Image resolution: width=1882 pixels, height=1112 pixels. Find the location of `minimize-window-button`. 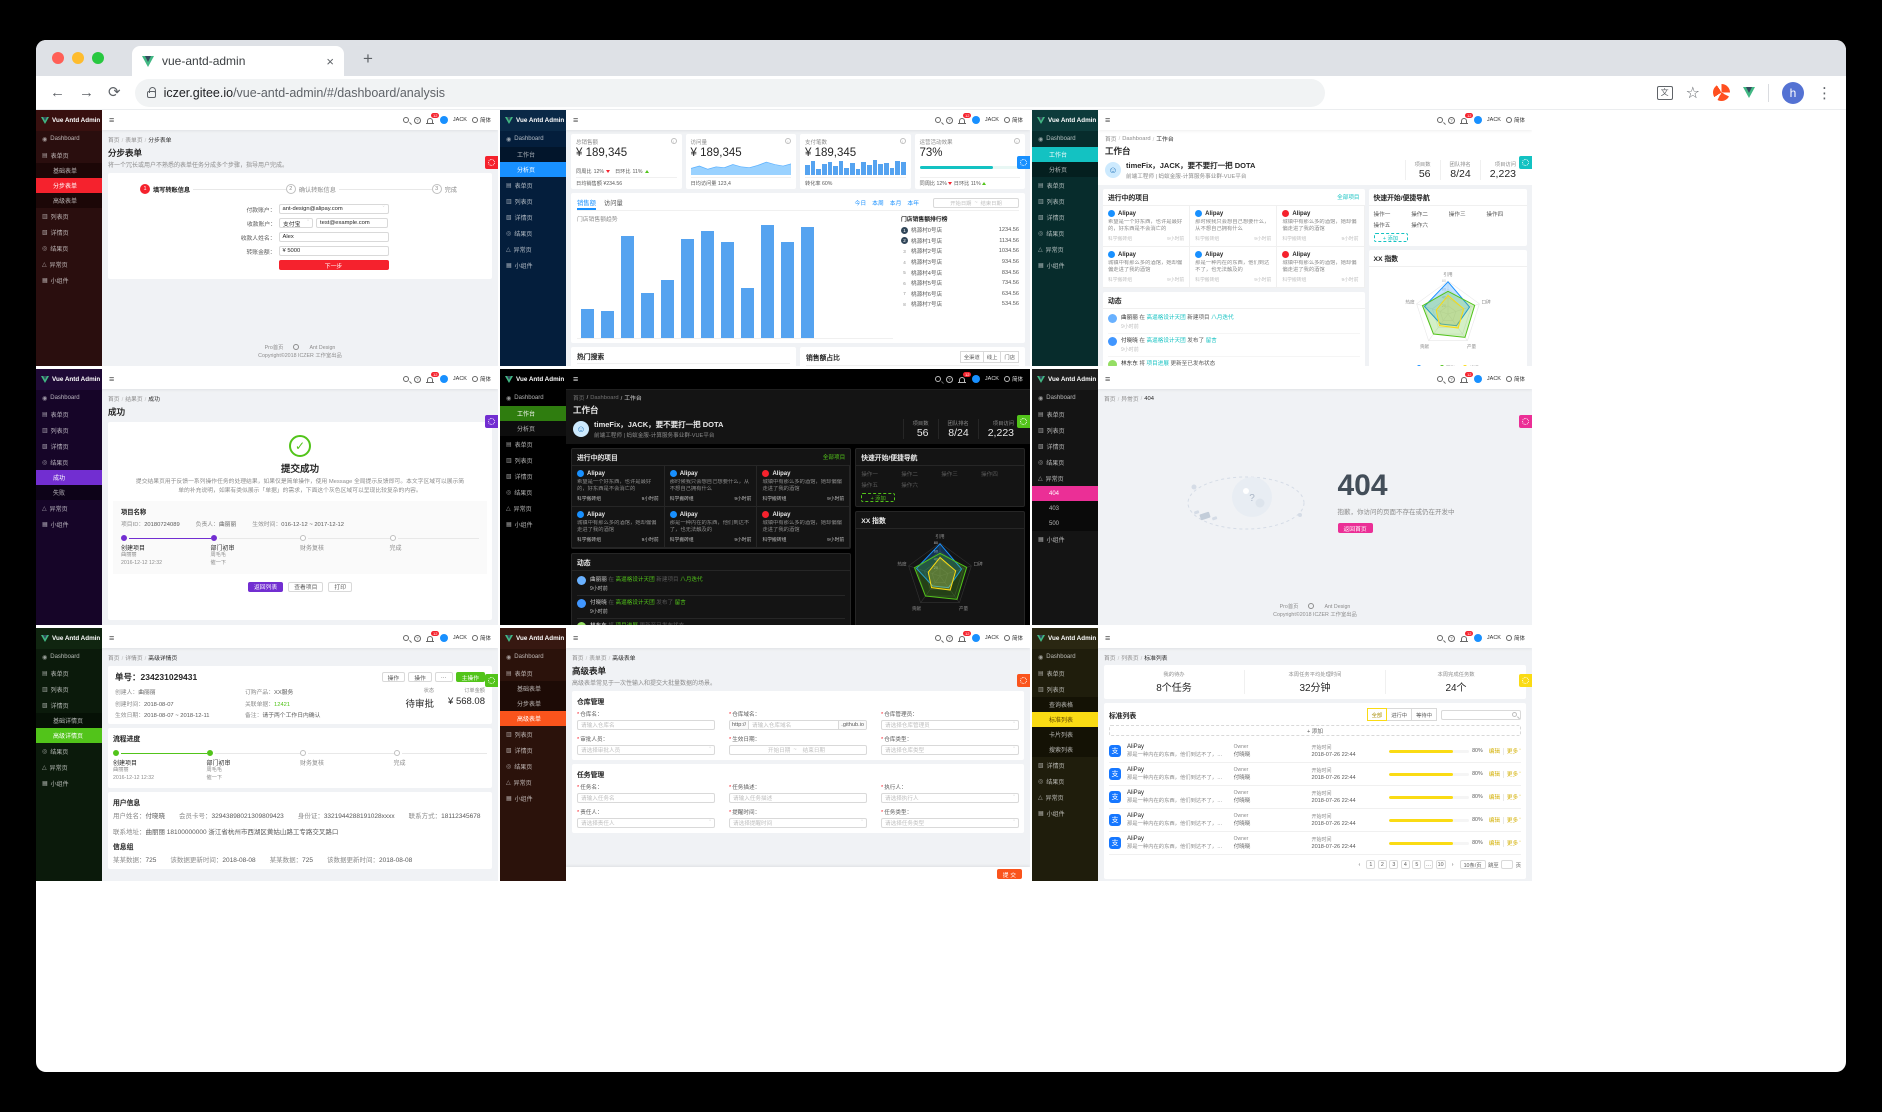

minimize-window-button is located at coordinates (78, 58).